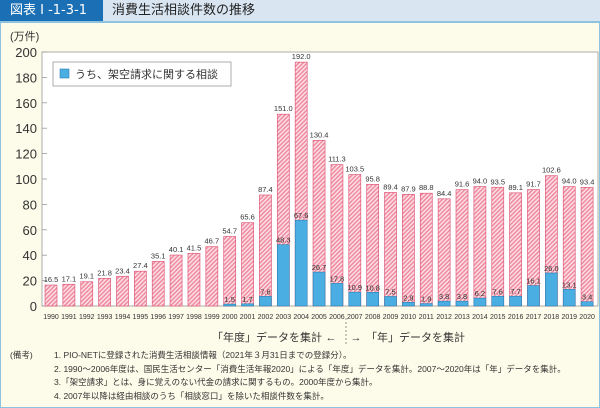  What do you see at coordinates (26, 179) in the screenshot?
I see `y-tick-label: 100` at bounding box center [26, 179].